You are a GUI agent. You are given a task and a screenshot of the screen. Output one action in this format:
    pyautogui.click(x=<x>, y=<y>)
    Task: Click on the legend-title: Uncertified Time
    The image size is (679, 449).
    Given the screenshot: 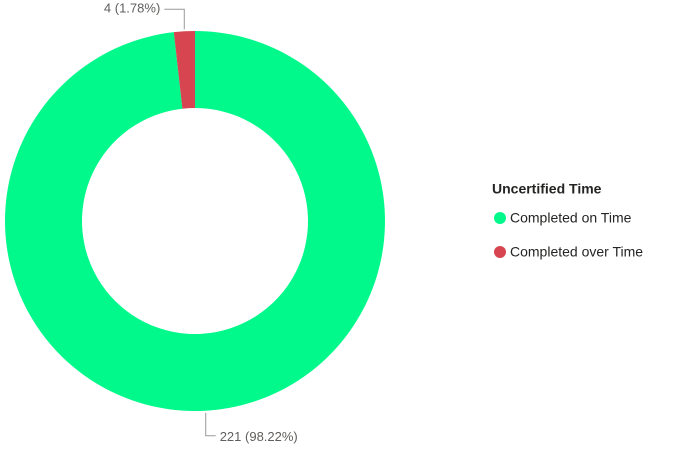 What is the action you would take?
    pyautogui.click(x=547, y=189)
    